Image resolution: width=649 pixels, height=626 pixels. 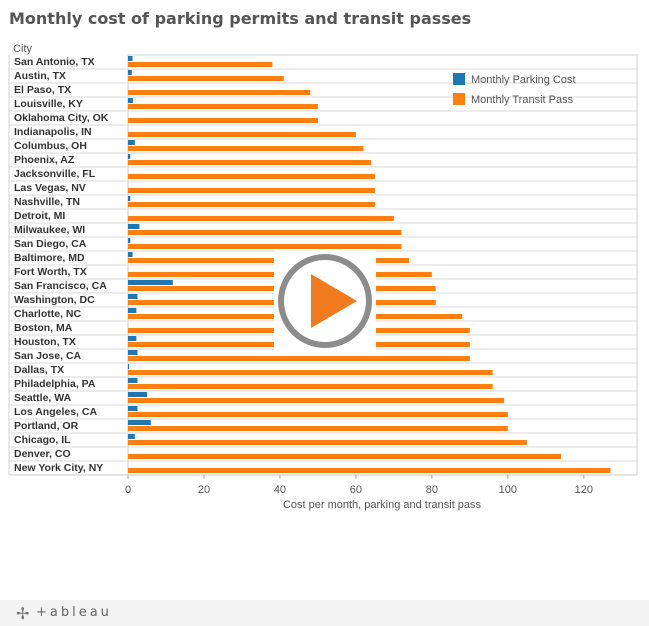 What do you see at coordinates (42, 90) in the screenshot?
I see `row-label: El Paso, TX` at bounding box center [42, 90].